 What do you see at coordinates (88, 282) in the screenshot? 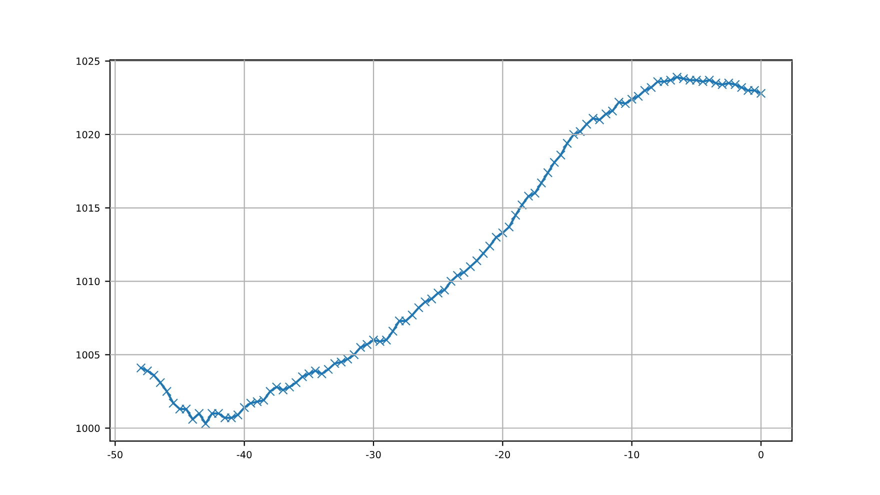
I see `y-tick-label: 1010` at bounding box center [88, 282].